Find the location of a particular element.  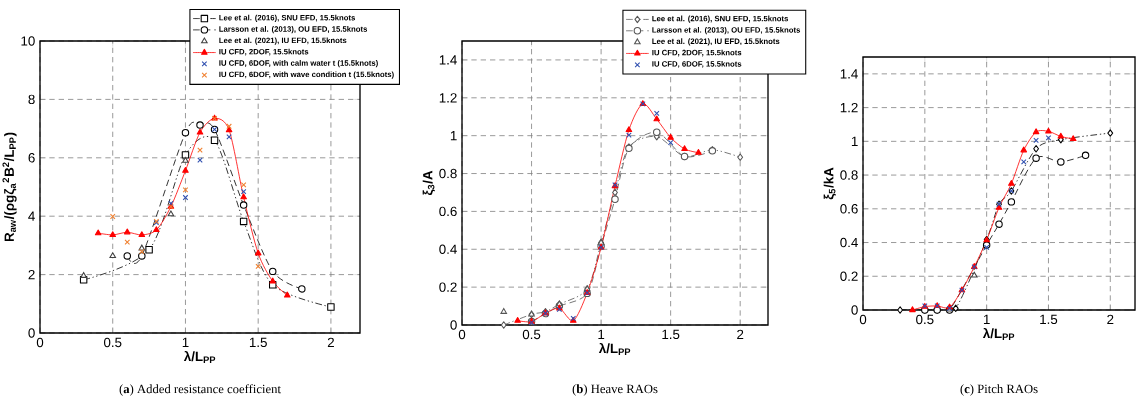

text: (c) Pitch RAOs is located at coordinates (999, 390).